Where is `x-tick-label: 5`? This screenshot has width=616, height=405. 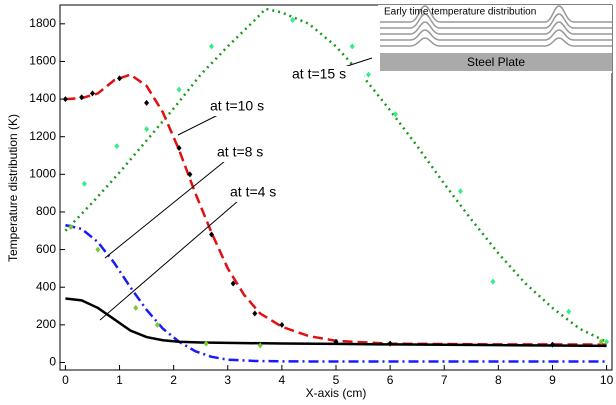 x-tick-label: 5 is located at coordinates (336, 380).